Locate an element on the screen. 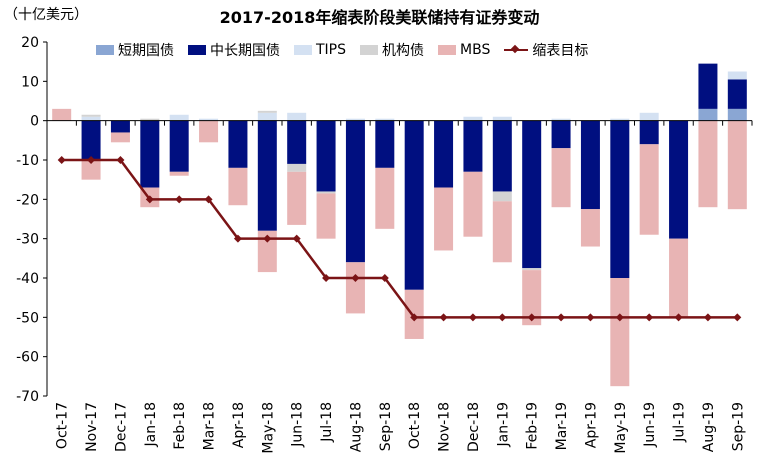 This screenshot has height=469, width=759. legend-swatch-long-term is located at coordinates (197, 50).